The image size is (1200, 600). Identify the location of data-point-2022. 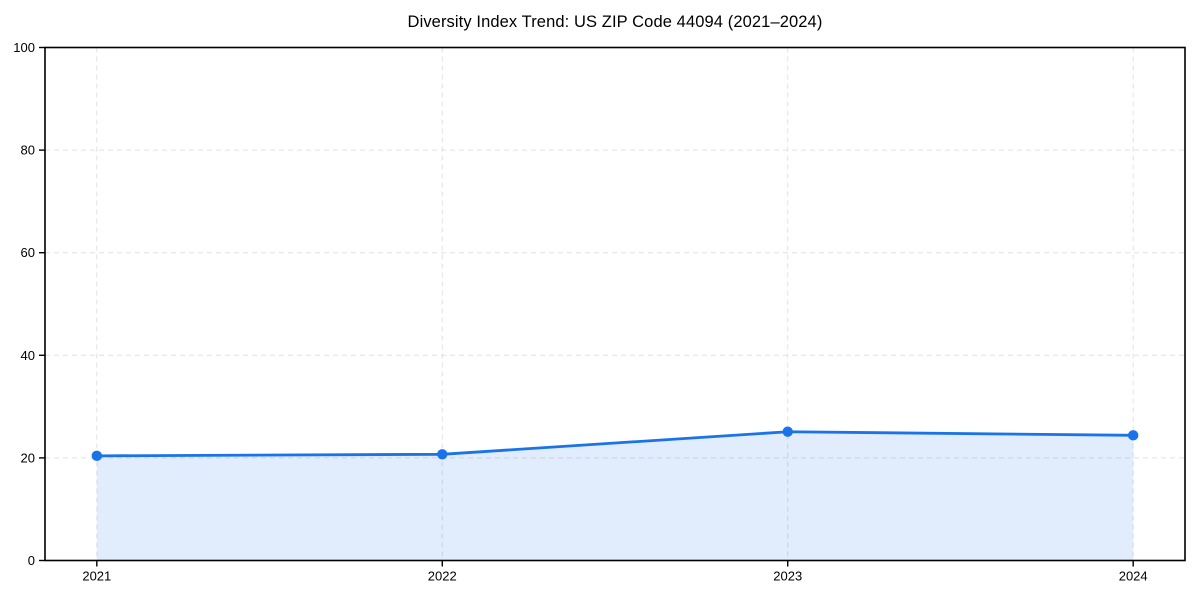
(442, 454).